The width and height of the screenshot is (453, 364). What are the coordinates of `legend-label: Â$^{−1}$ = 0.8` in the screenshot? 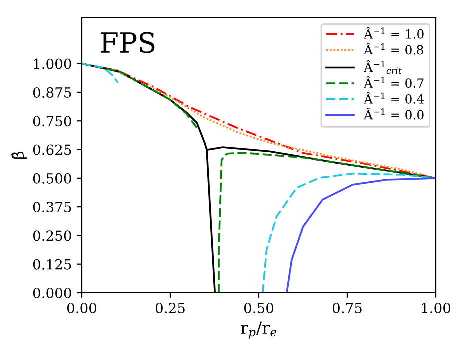 It's located at (394, 48).